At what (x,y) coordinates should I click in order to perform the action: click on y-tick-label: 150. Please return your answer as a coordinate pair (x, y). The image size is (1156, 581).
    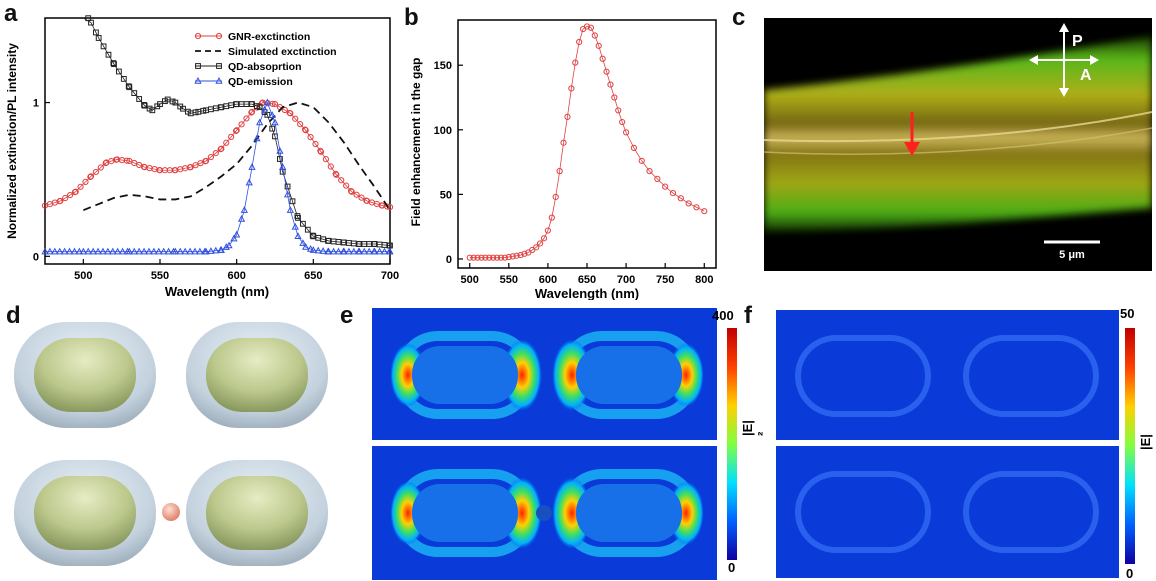
    Looking at the image, I should click on (443, 66).